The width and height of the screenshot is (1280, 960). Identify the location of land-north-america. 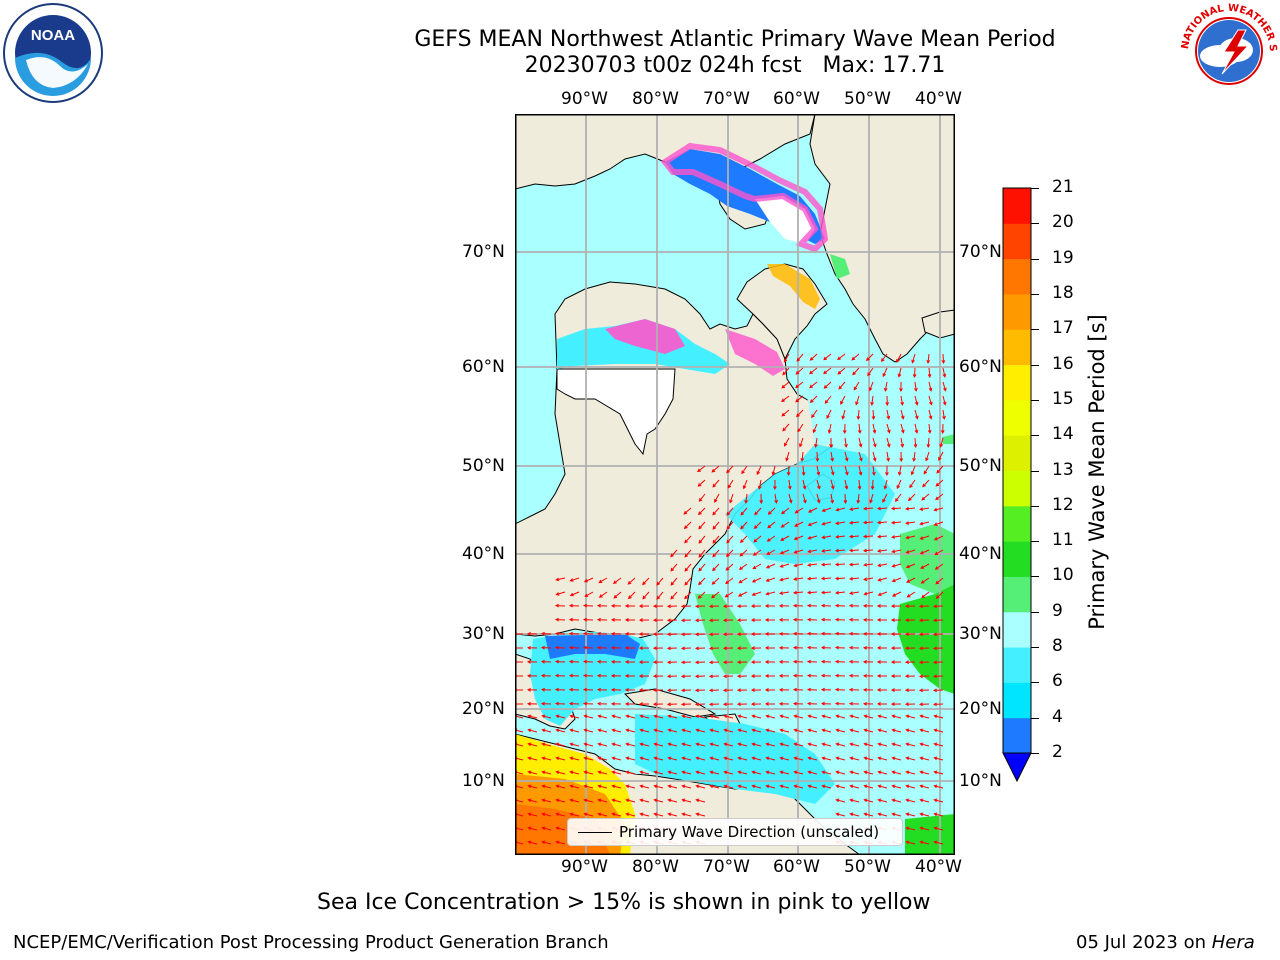
(678, 377).